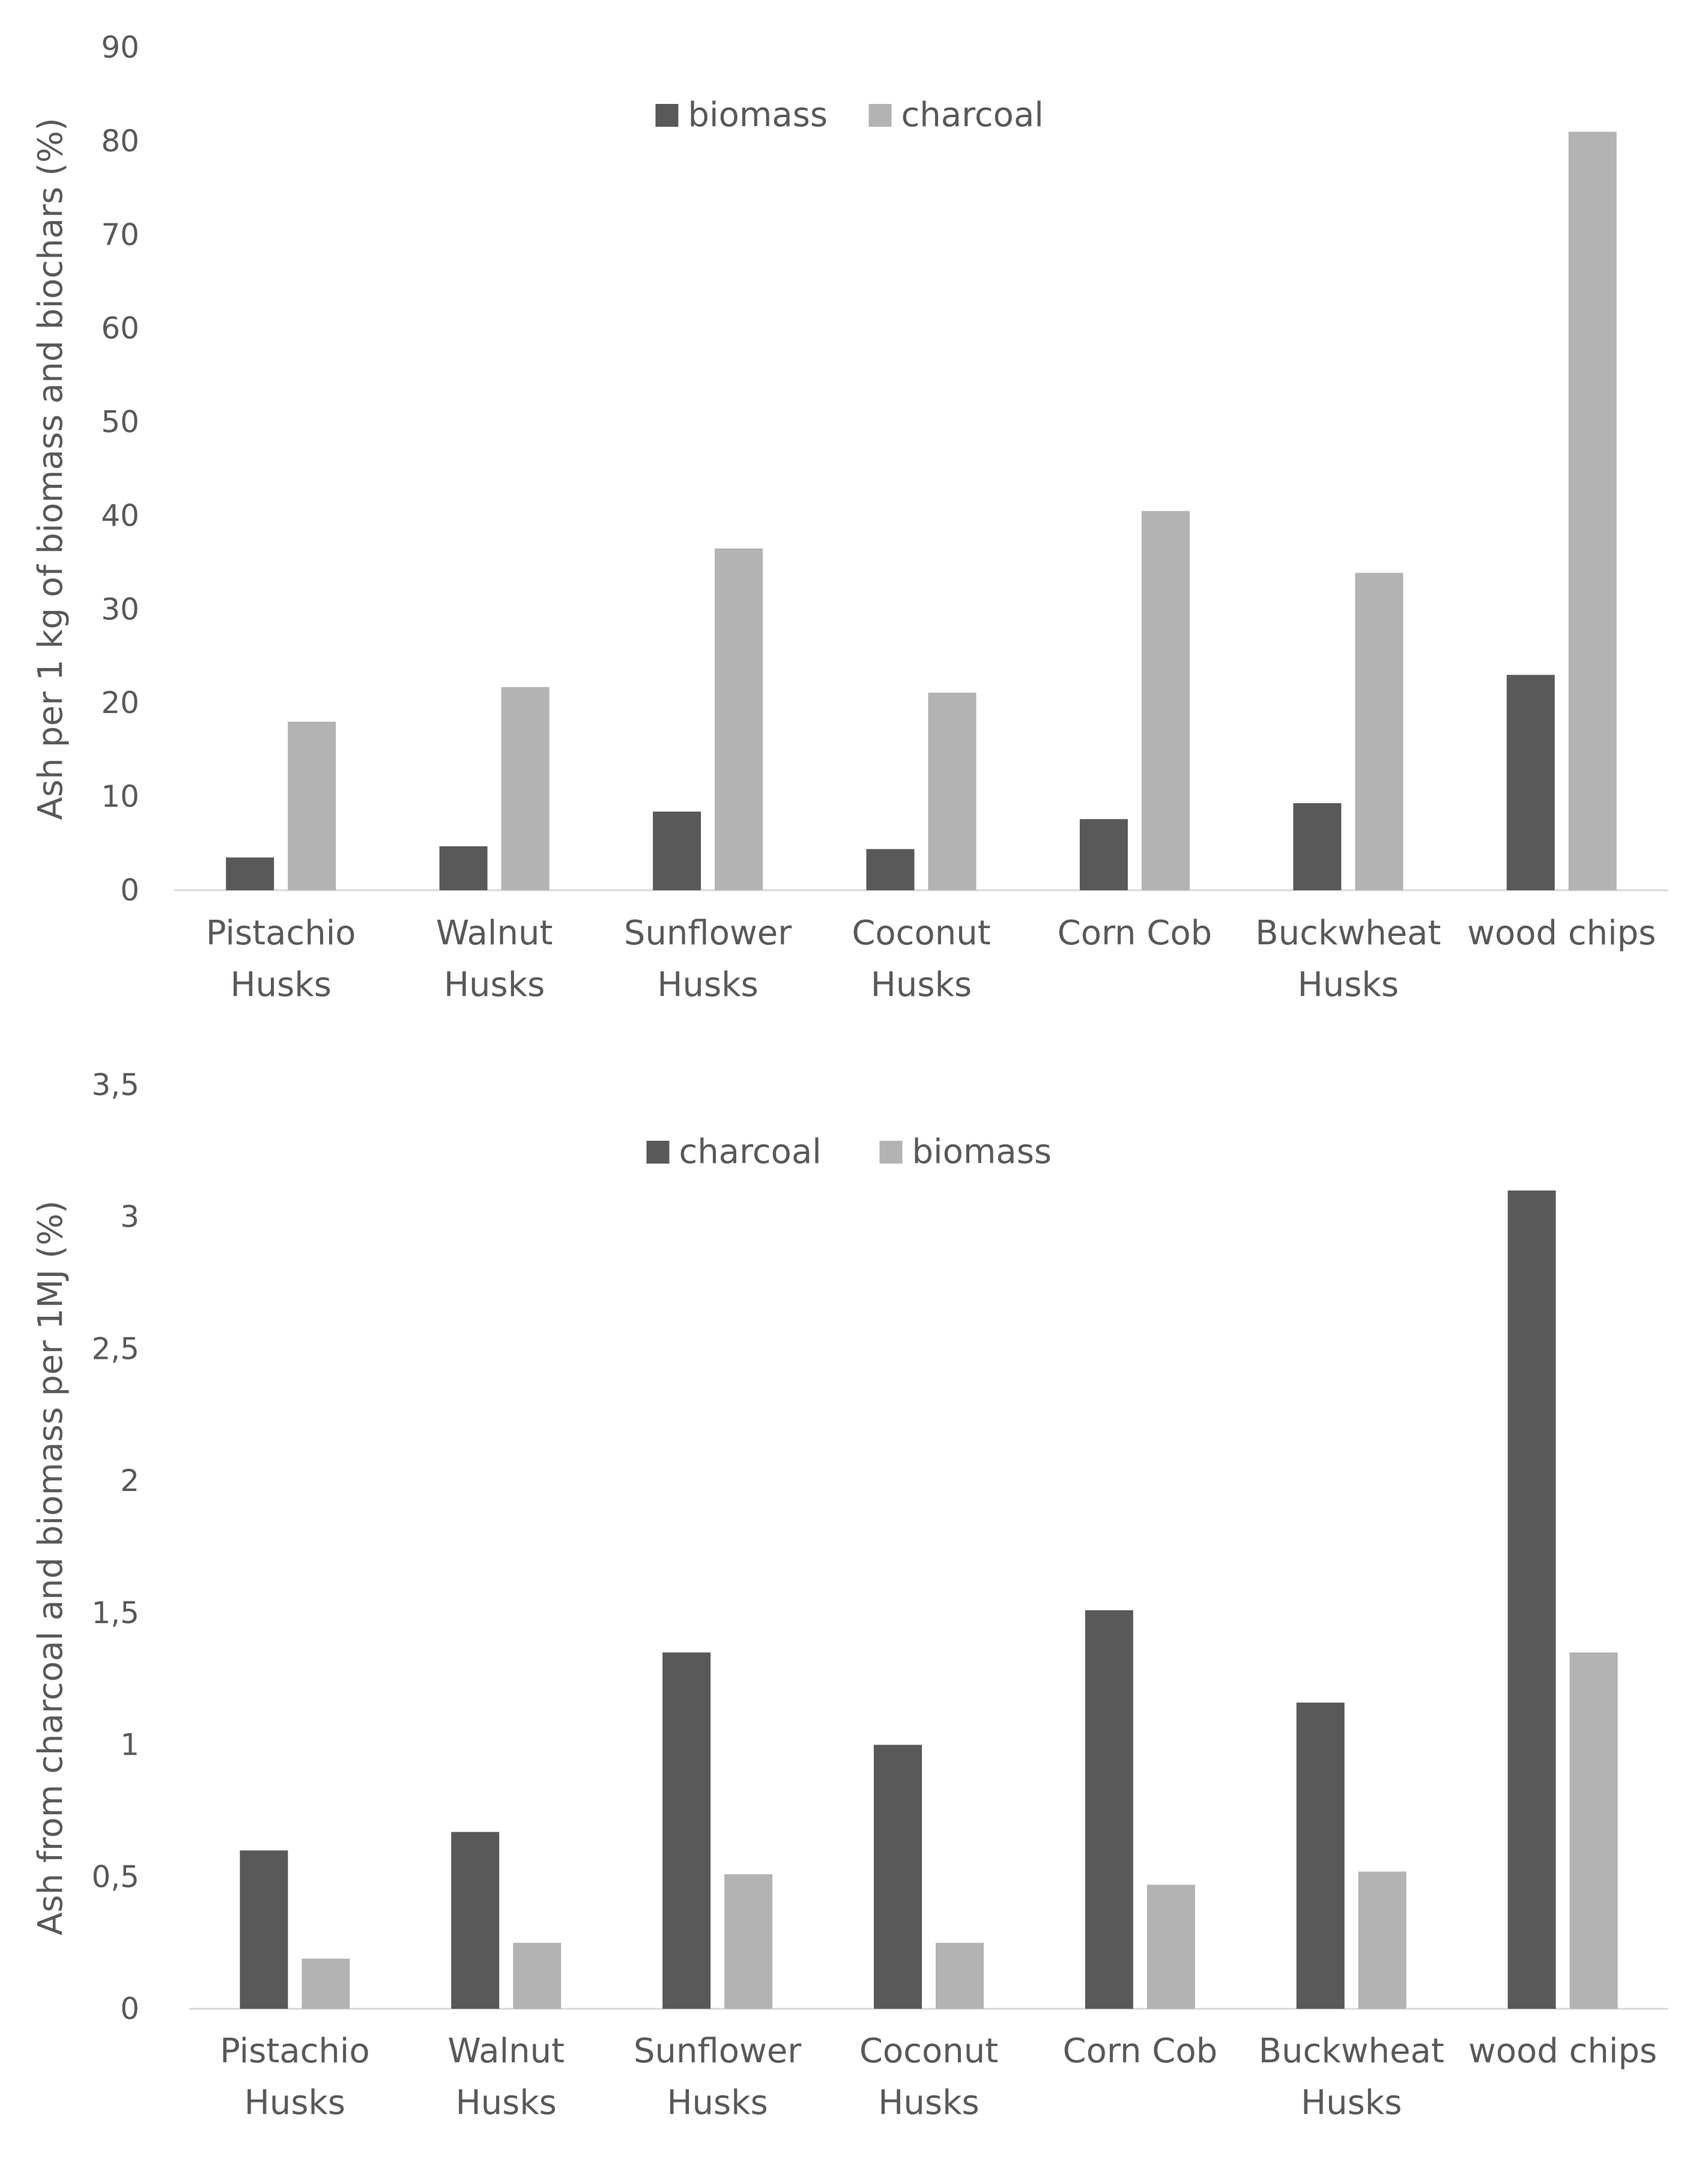 This screenshot has height=2165, width=1708. What do you see at coordinates (115, 1613) in the screenshot?
I see `y-tick-label: 1,5` at bounding box center [115, 1613].